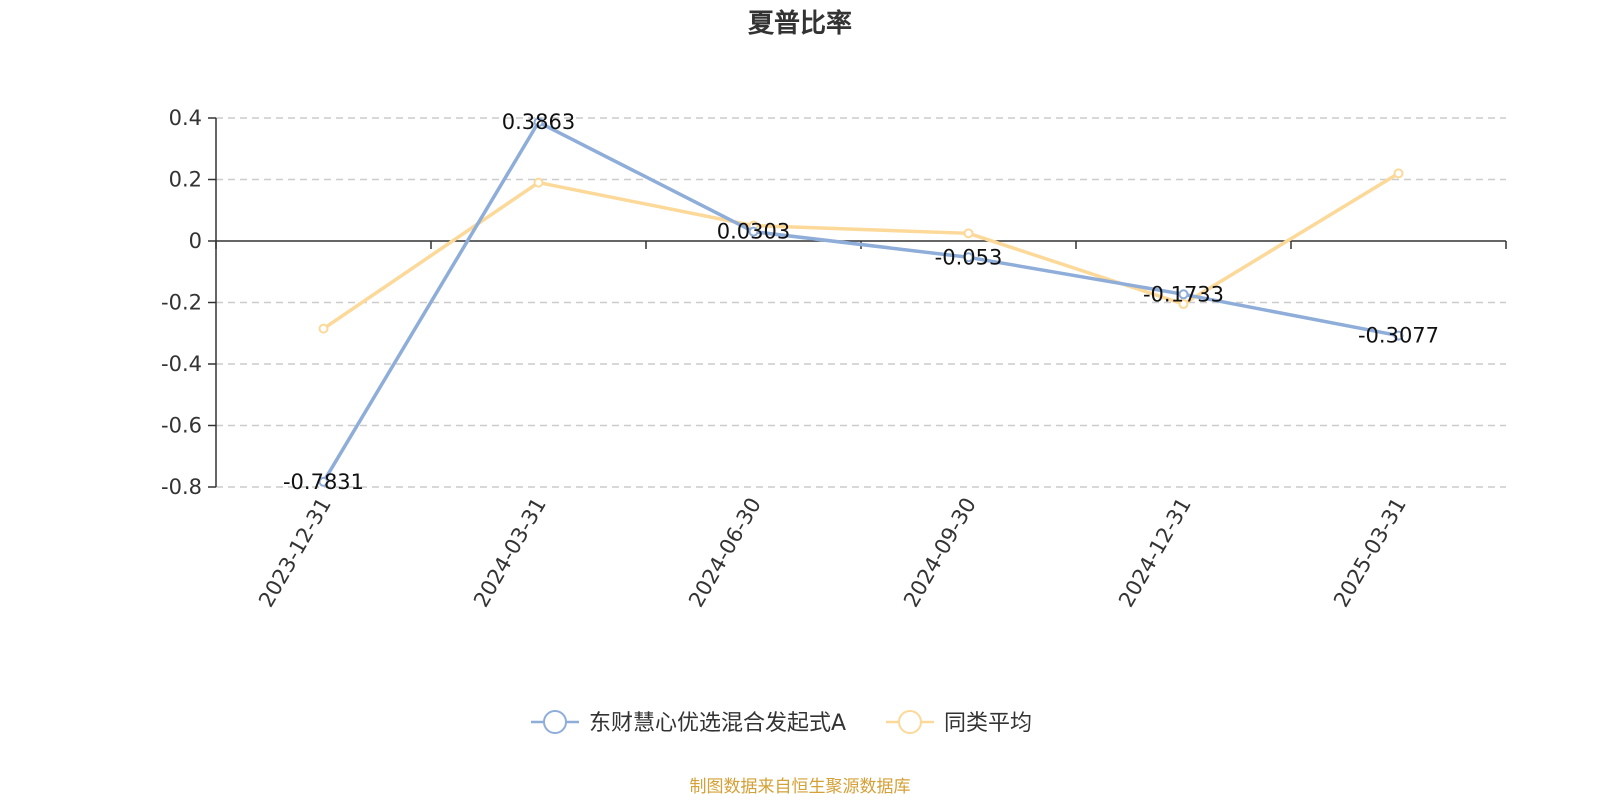 The height and width of the screenshot is (800, 1600). Describe the element at coordinates (861, 251) in the screenshot. I see `peer-average-series-line` at that location.